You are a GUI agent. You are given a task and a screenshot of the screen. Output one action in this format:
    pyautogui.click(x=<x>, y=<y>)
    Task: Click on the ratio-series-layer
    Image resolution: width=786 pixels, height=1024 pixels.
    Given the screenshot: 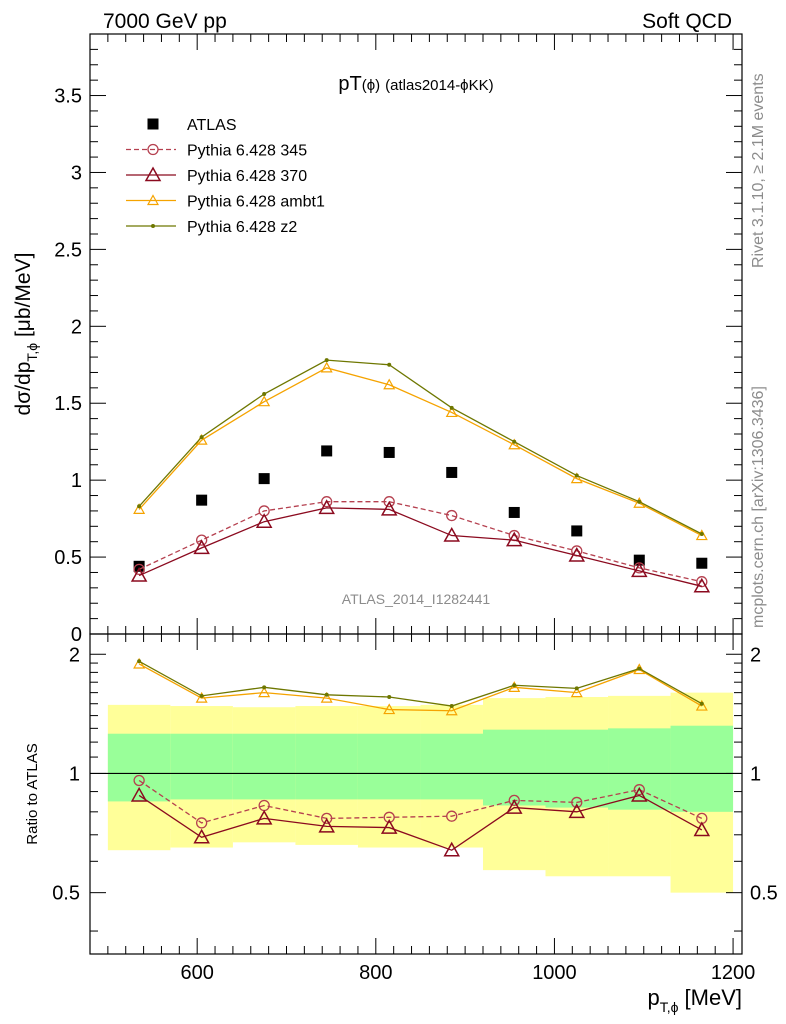 What is the action you would take?
    pyautogui.click(x=420, y=757)
    